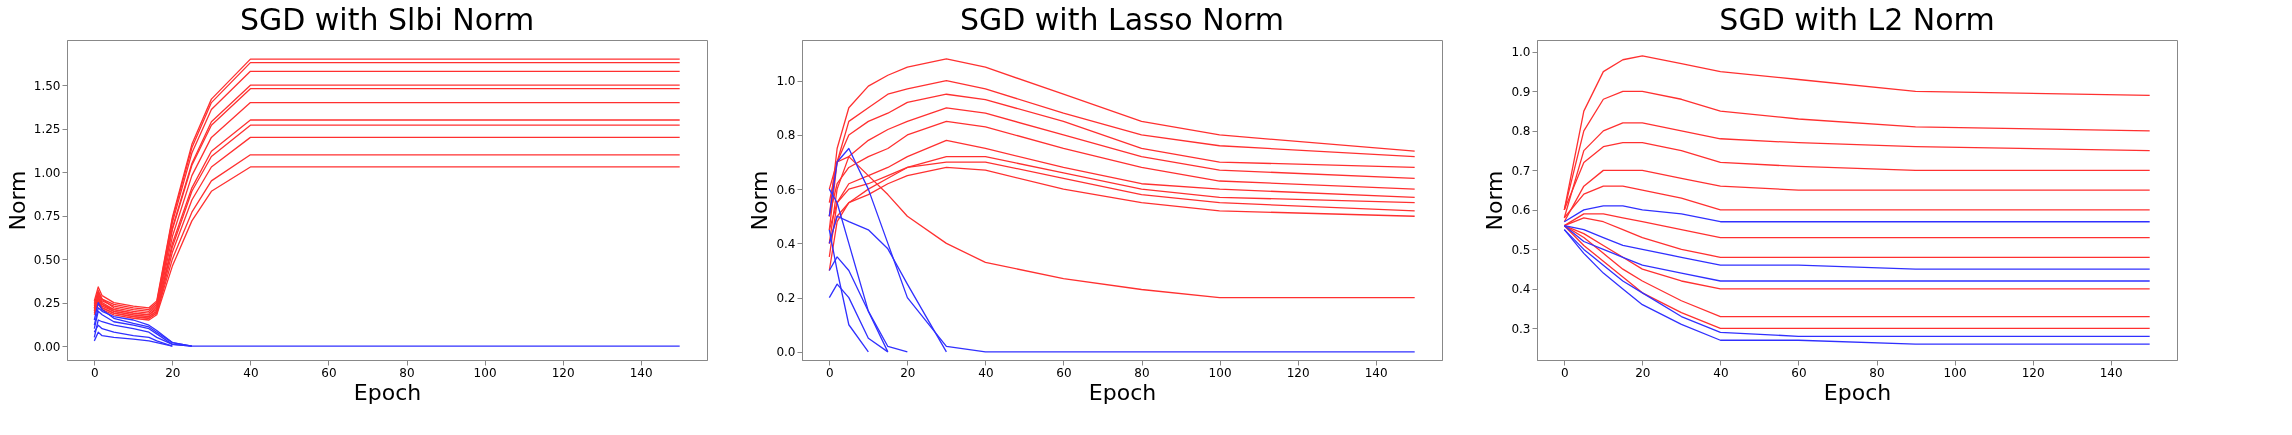  I want to click on y-tick-label: 0.50, so click(47, 259).